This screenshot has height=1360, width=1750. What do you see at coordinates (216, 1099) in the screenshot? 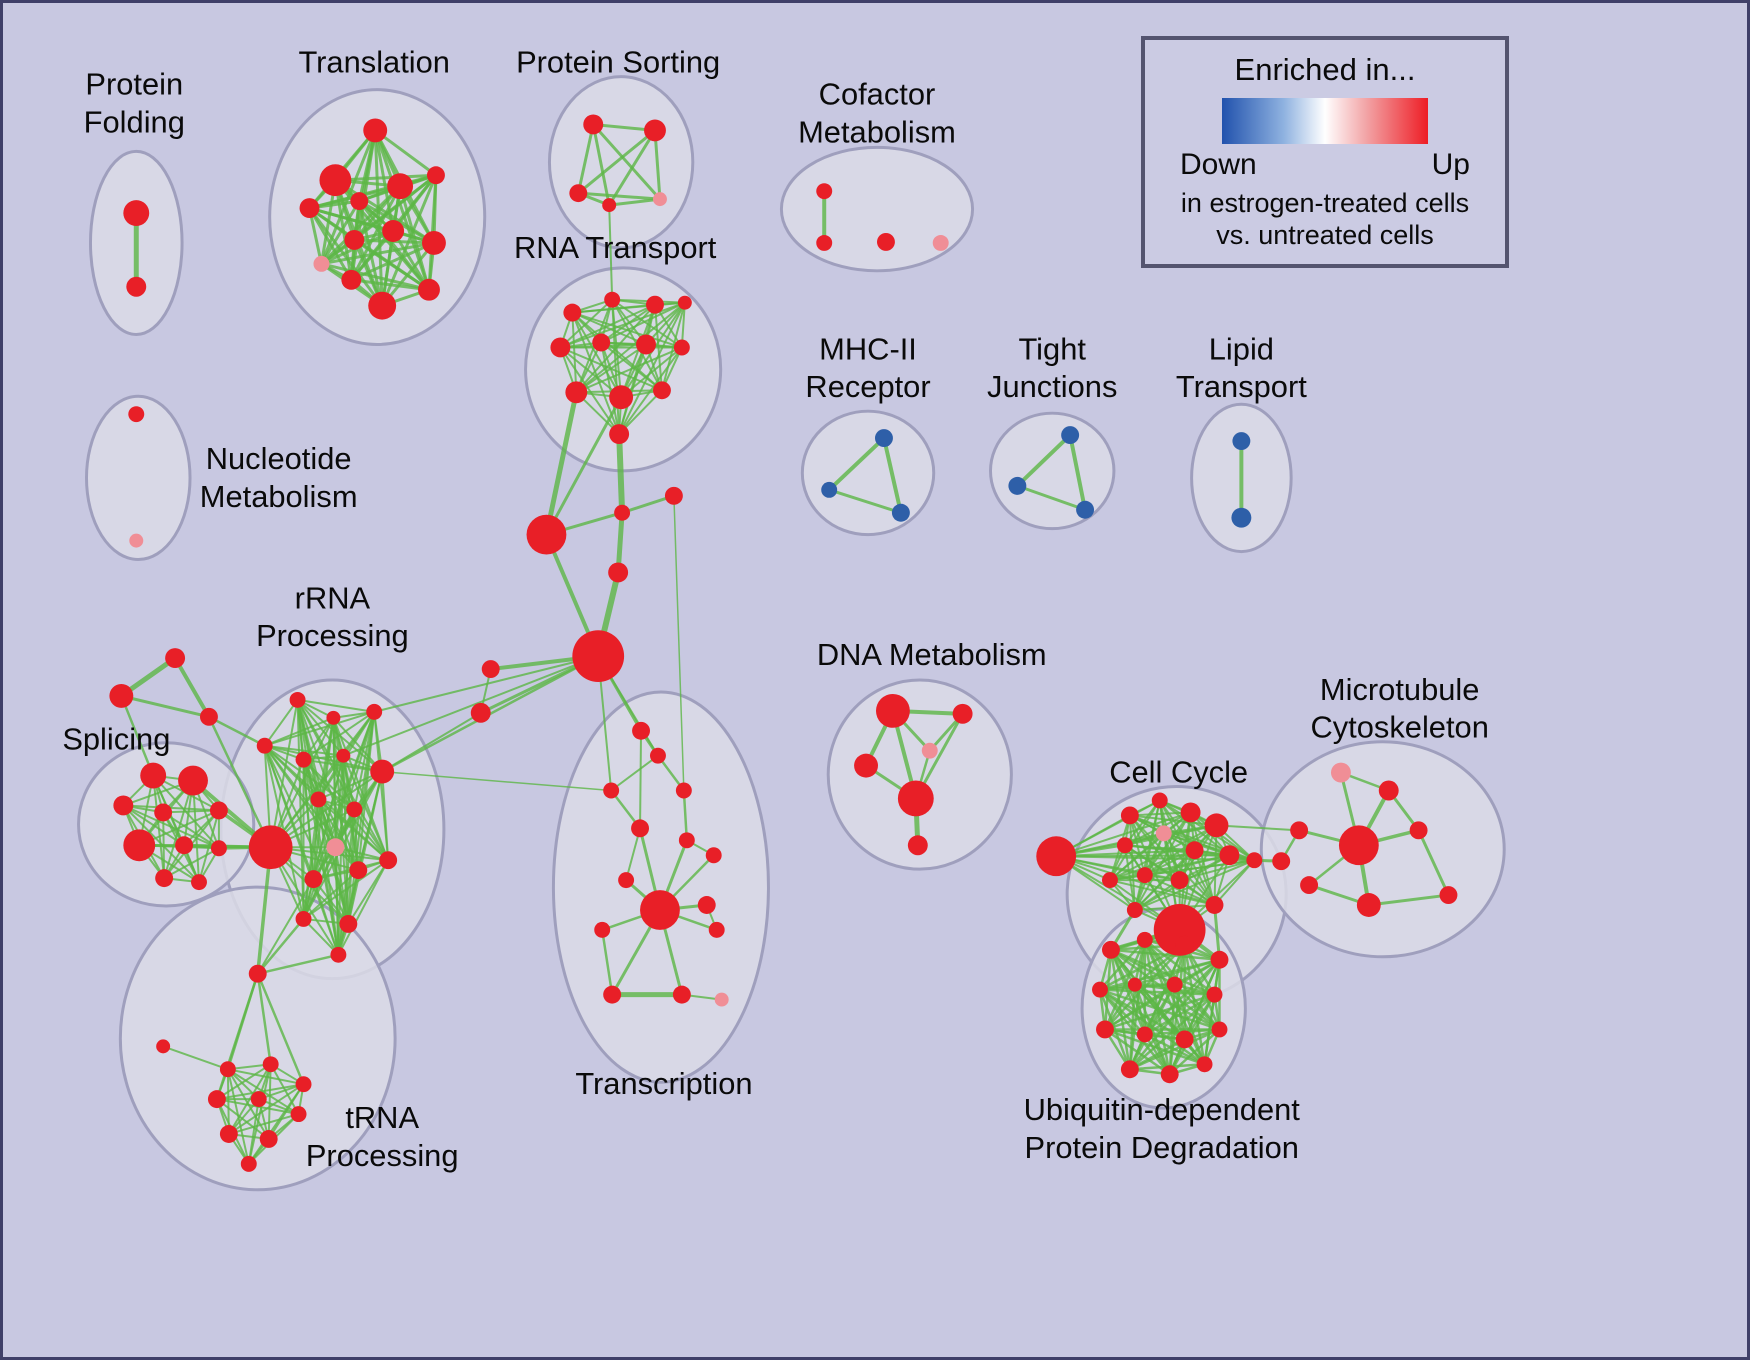
I see `node-tn6` at bounding box center [216, 1099].